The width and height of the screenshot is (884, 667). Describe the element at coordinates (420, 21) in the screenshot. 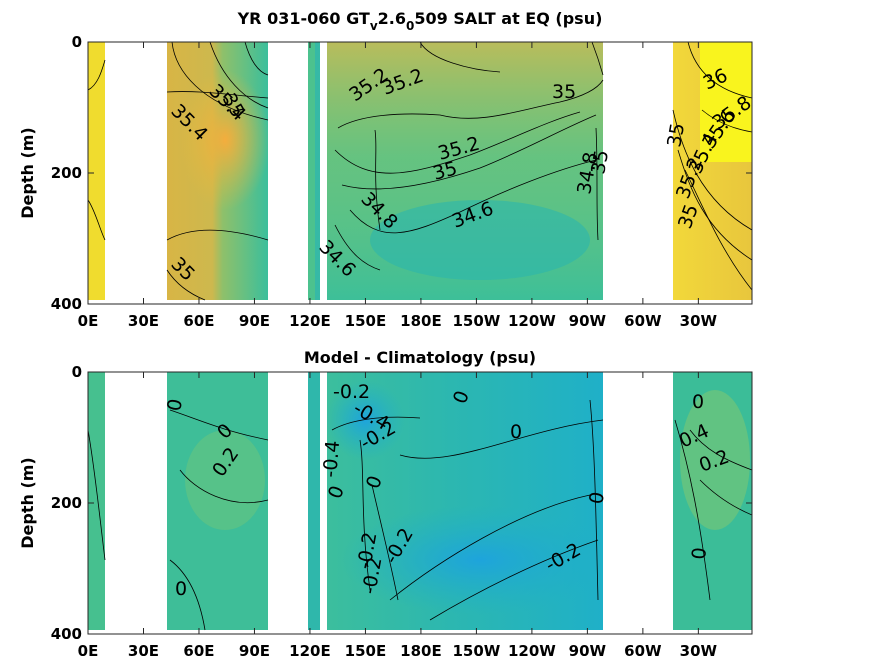

I see `chart-title-top: YR 031-060 GTv2.60509 SALT at EQ (psu)` at that location.